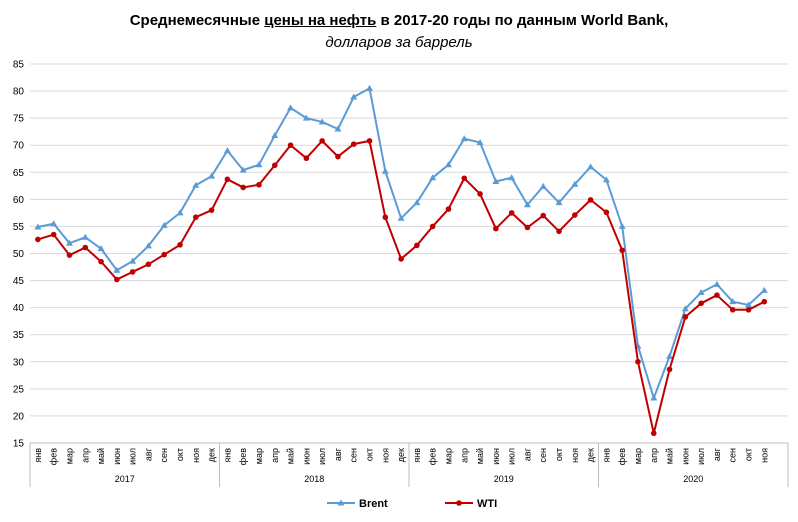 Image resolution: width=798 pixels, height=522 pixels. Describe the element at coordinates (357, 504) in the screenshot. I see `legend-item-brent: Brent` at that location.